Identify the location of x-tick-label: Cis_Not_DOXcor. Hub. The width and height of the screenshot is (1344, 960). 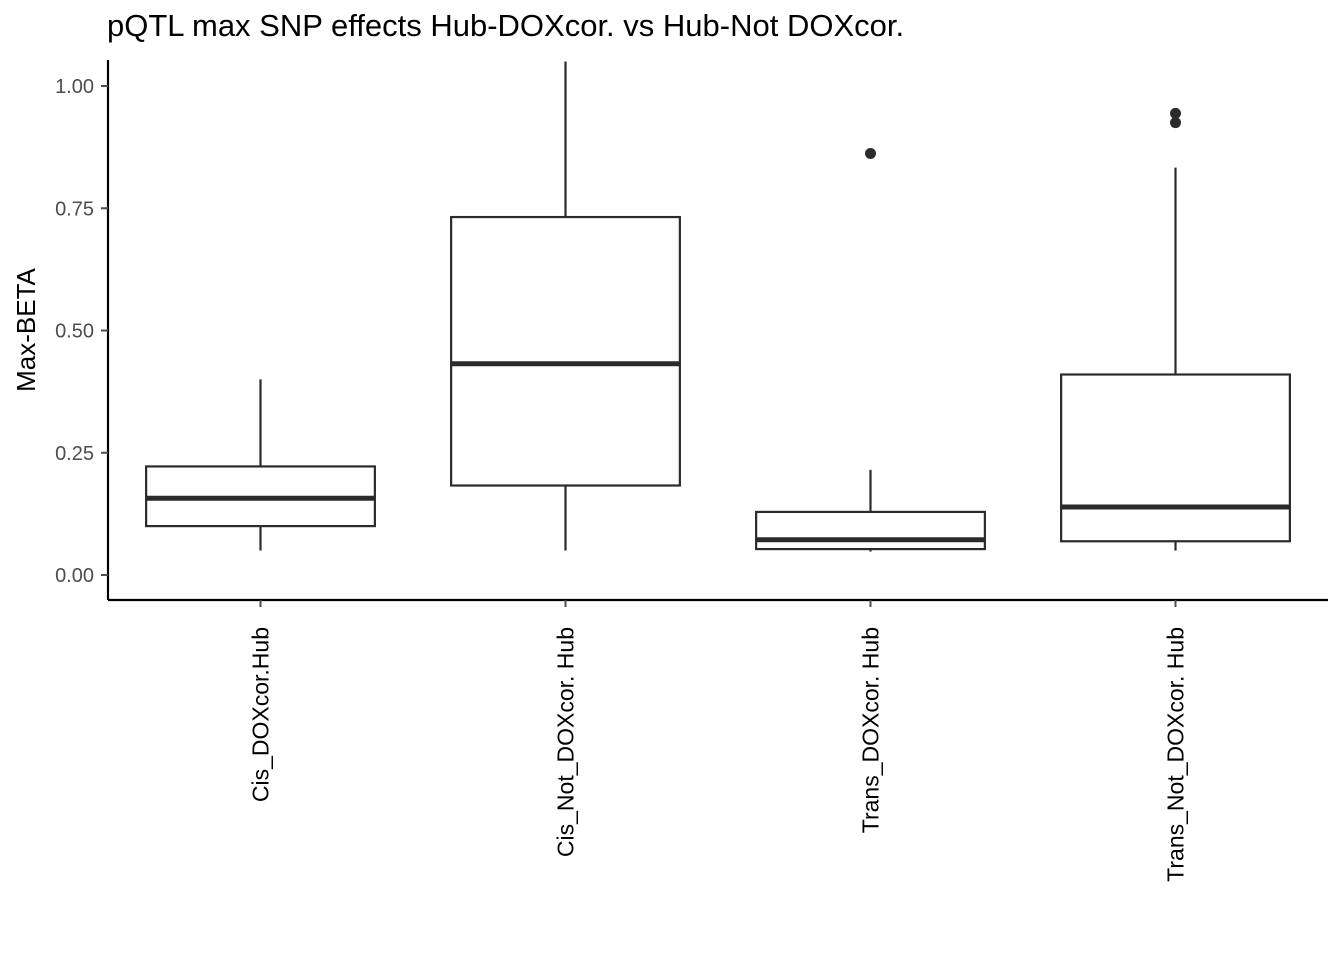
(566, 742).